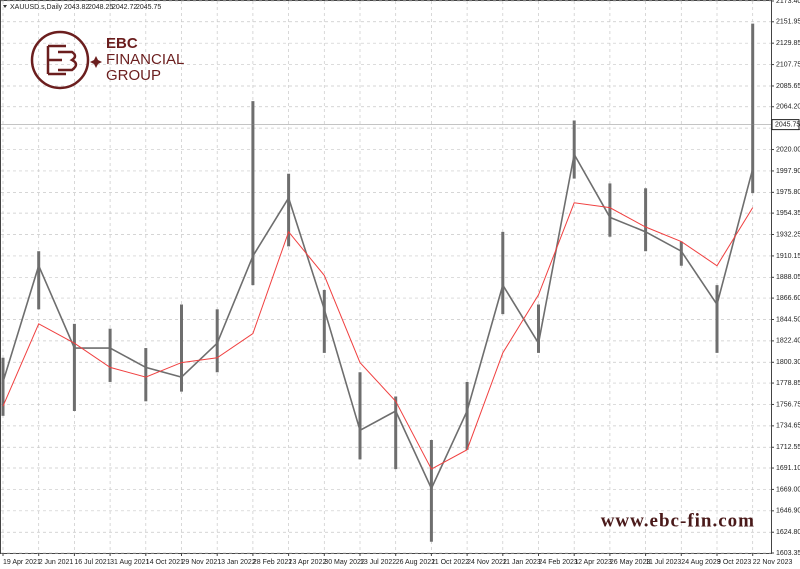  What do you see at coordinates (734, 562) in the screenshot?
I see `x-tick-label: 9 Oct 2023` at bounding box center [734, 562].